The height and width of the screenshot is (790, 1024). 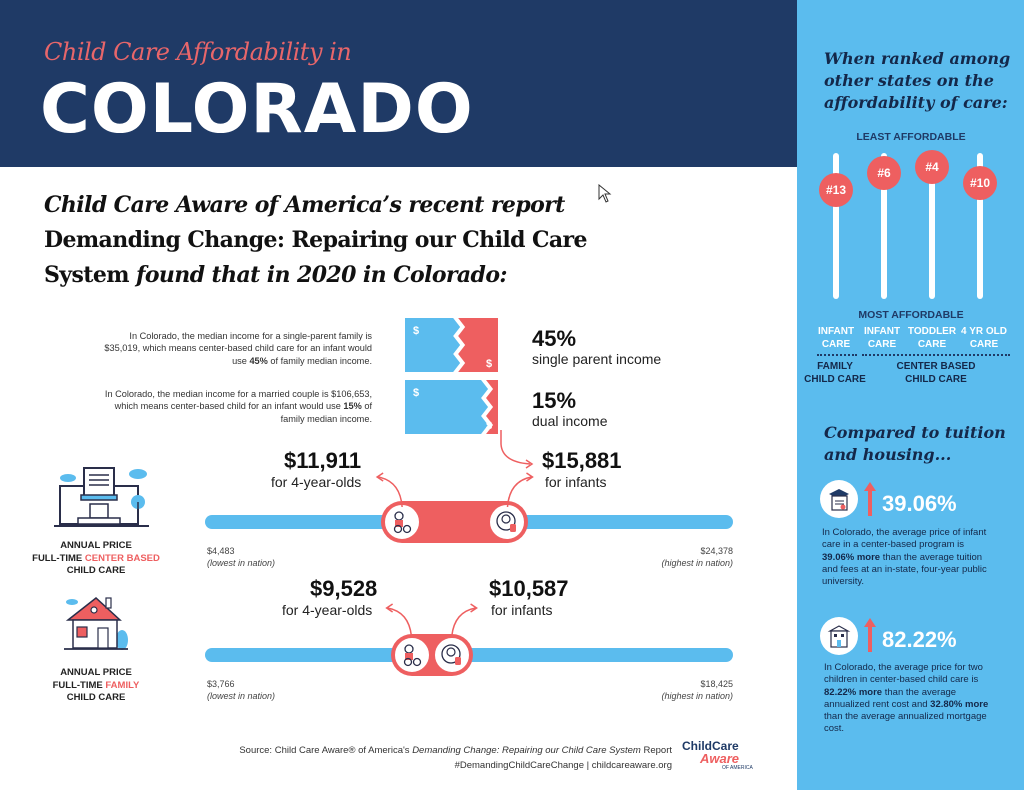 What do you see at coordinates (839, 499) in the screenshot?
I see `diploma-icon` at bounding box center [839, 499].